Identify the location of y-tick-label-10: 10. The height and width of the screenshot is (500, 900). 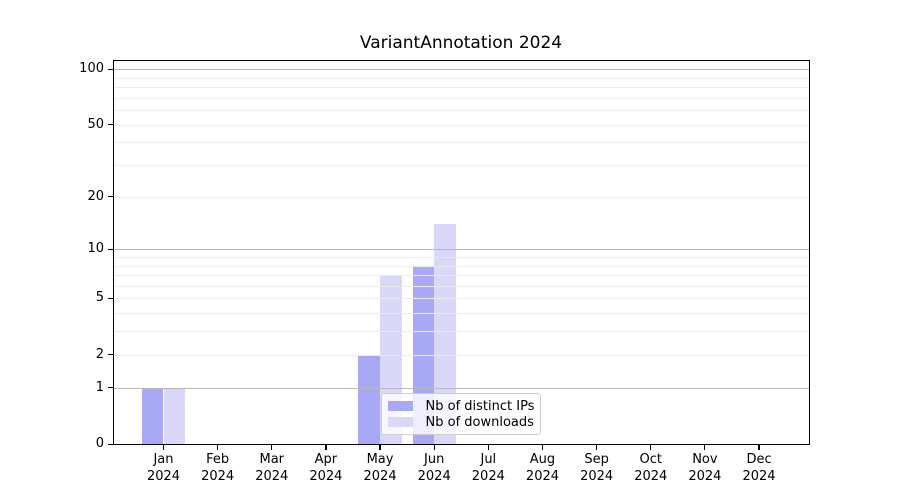
(95, 249).